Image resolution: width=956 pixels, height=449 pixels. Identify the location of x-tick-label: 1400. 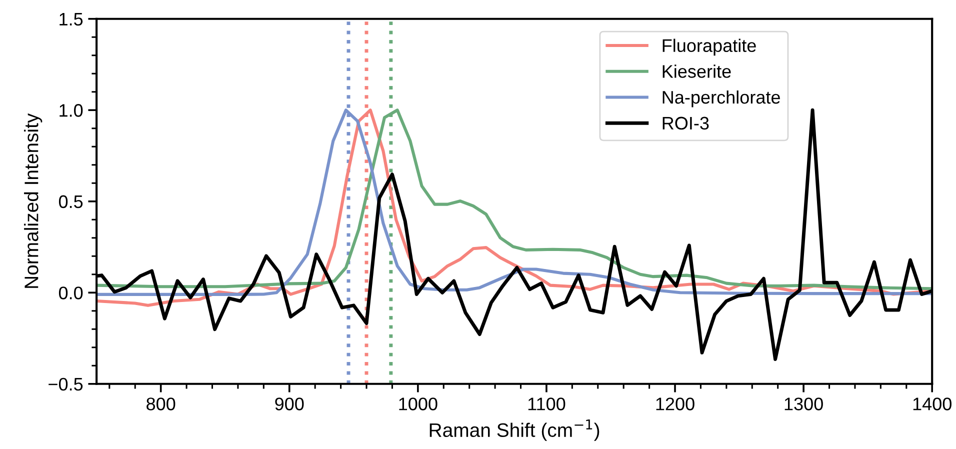
(932, 404).